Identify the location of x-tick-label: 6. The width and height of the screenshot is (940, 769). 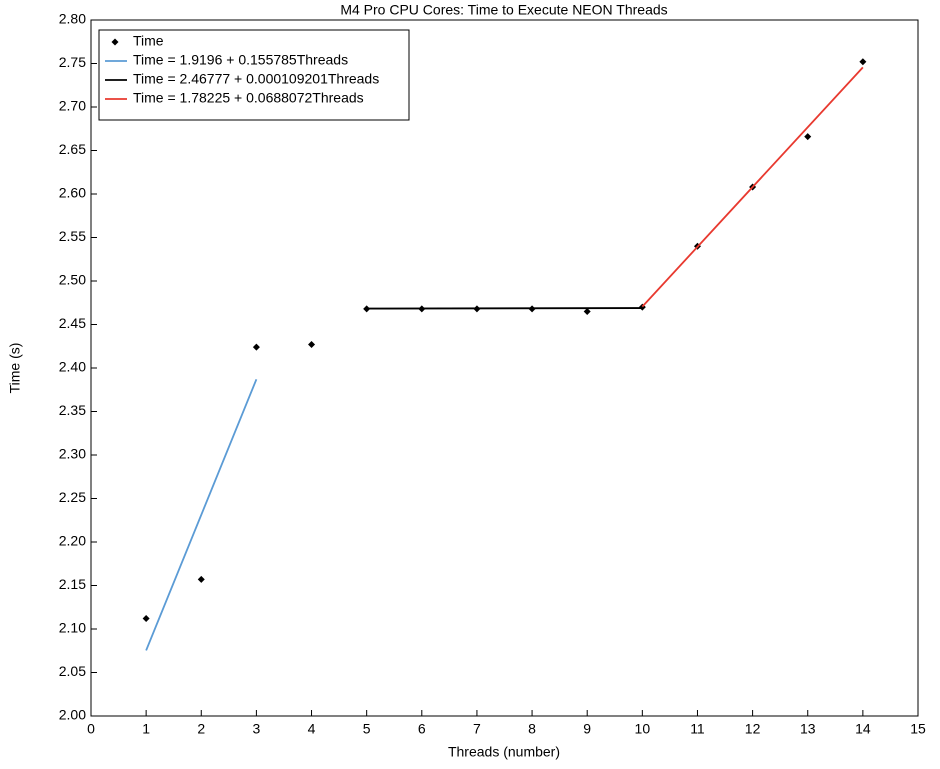
(422, 729).